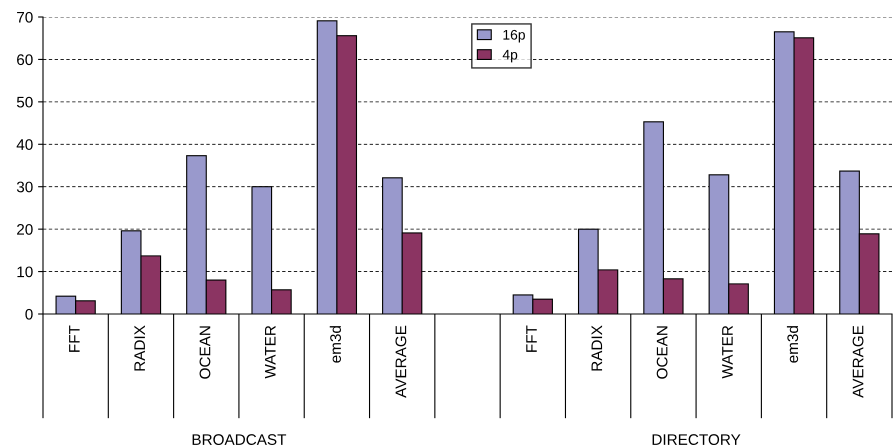 This screenshot has width=893, height=448. What do you see at coordinates (514, 36) in the screenshot?
I see `legend-label: 16p` at bounding box center [514, 36].